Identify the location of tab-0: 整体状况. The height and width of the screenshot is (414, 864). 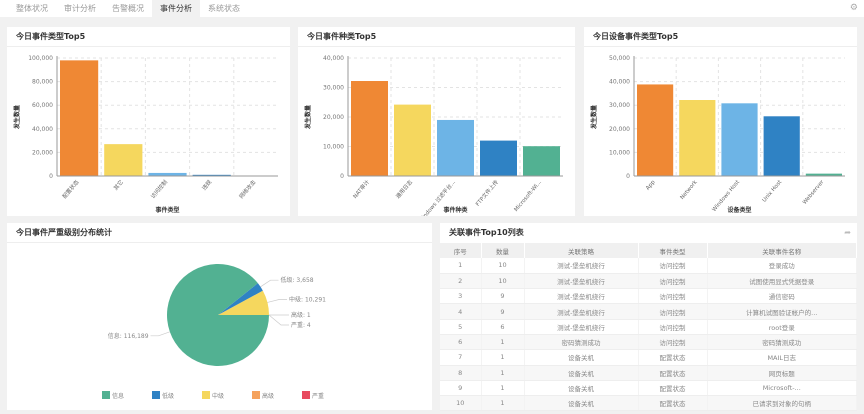
(32, 8).